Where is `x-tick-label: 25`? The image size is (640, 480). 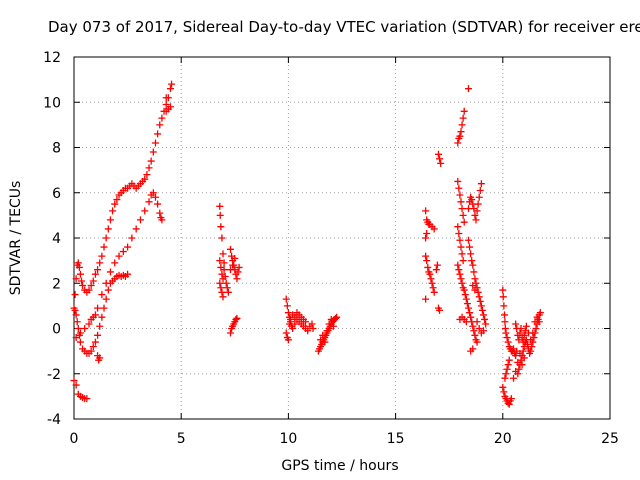 x-tick-label: 25 is located at coordinates (610, 439).